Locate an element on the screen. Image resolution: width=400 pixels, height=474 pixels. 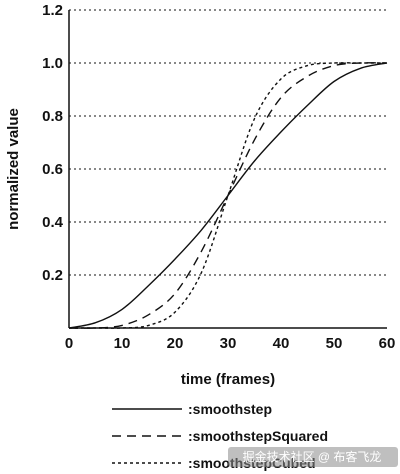
legend-label-0: :smoothstep is located at coordinates (230, 409).